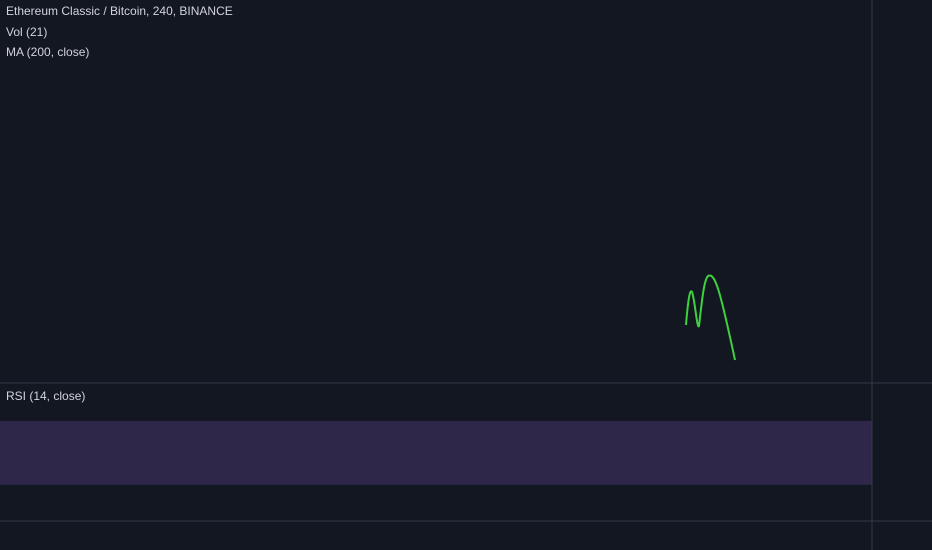 The width and height of the screenshot is (932, 550). What do you see at coordinates (45, 396) in the screenshot?
I see `rsi-title: RSI (14, close)` at bounding box center [45, 396].